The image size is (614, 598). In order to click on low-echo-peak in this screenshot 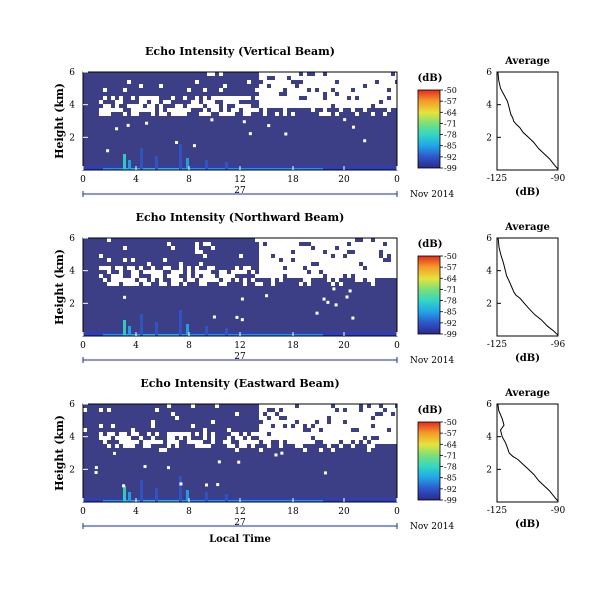, I will do `click(153, 169)`.